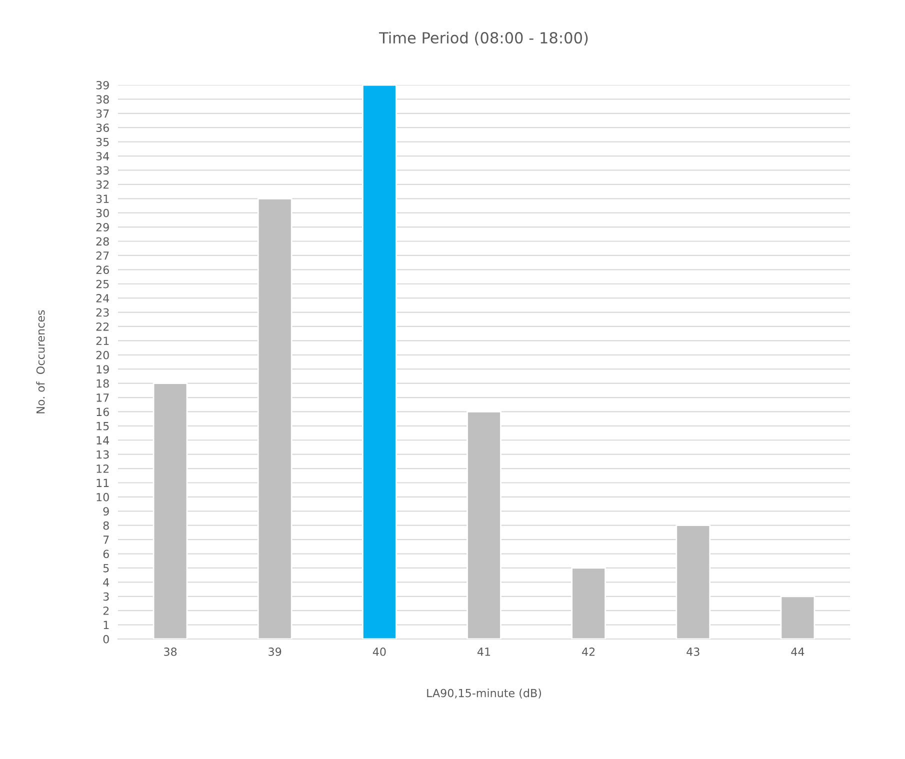 This screenshot has width=905, height=759. What do you see at coordinates (40, 362) in the screenshot?
I see `y-axis-title: No. of Occurences` at bounding box center [40, 362].